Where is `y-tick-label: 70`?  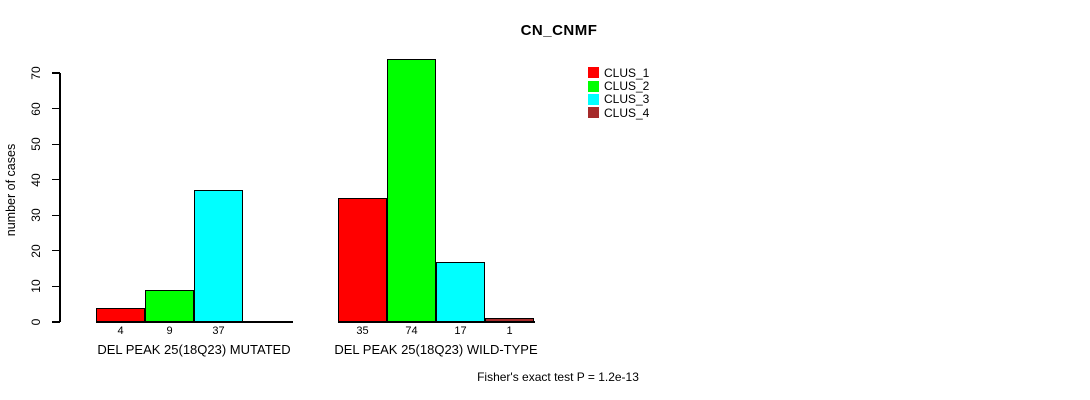 y-tick-label: 70 is located at coordinates (36, 73).